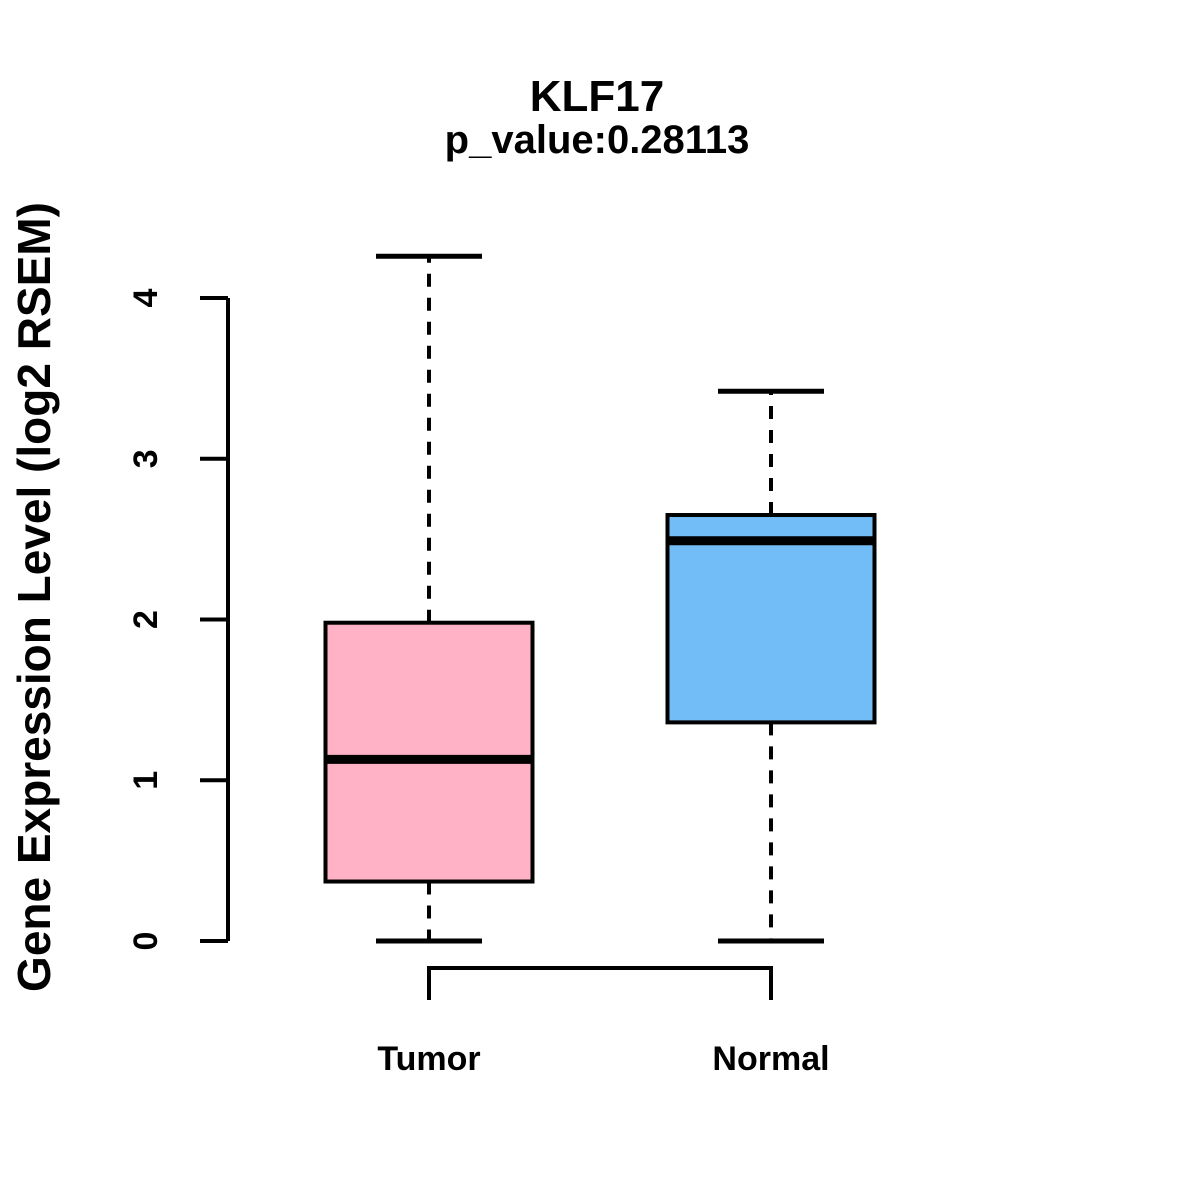  I want to click on x-category-label-tumor: Tumor, so click(429, 1059).